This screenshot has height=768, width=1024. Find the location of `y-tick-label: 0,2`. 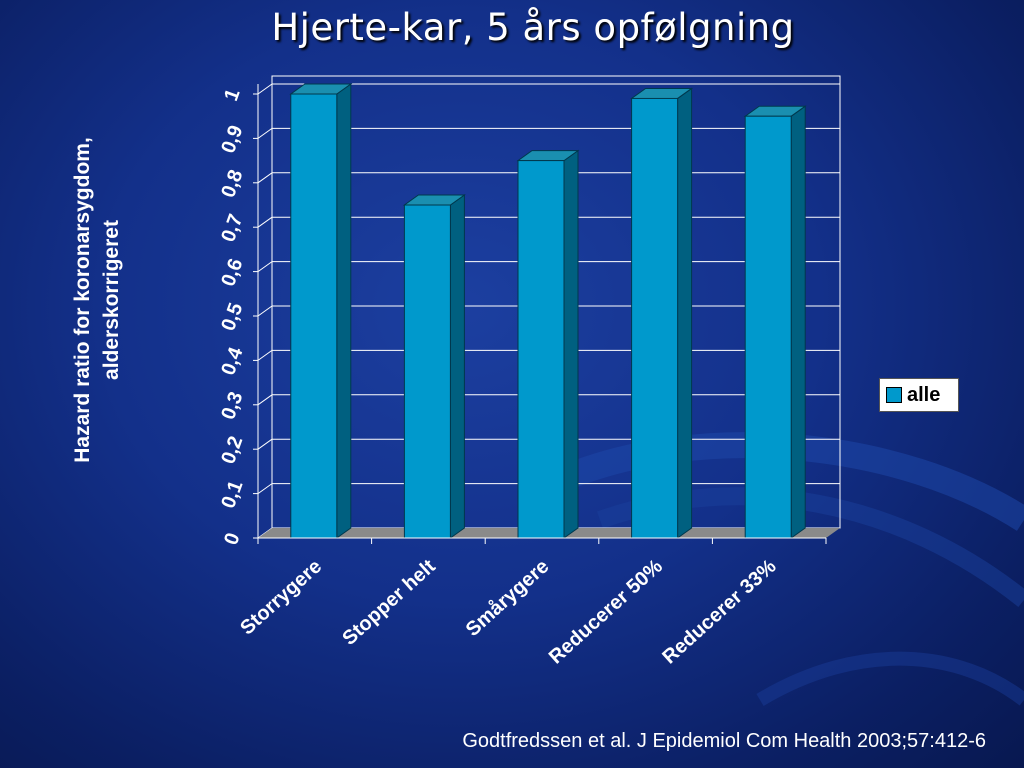

y-tick-label: 0,2 is located at coordinates (232, 450).